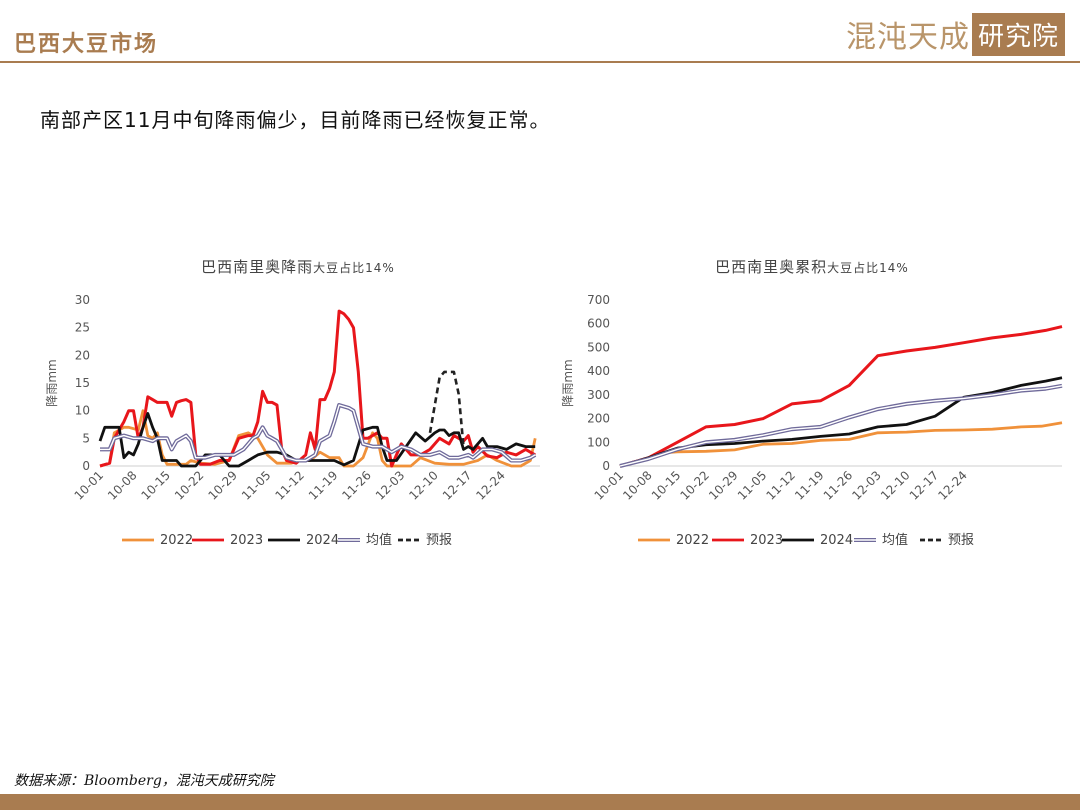 The height and width of the screenshot is (810, 1080). I want to click on brand-logo-box: 研究院, so click(1019, 34).